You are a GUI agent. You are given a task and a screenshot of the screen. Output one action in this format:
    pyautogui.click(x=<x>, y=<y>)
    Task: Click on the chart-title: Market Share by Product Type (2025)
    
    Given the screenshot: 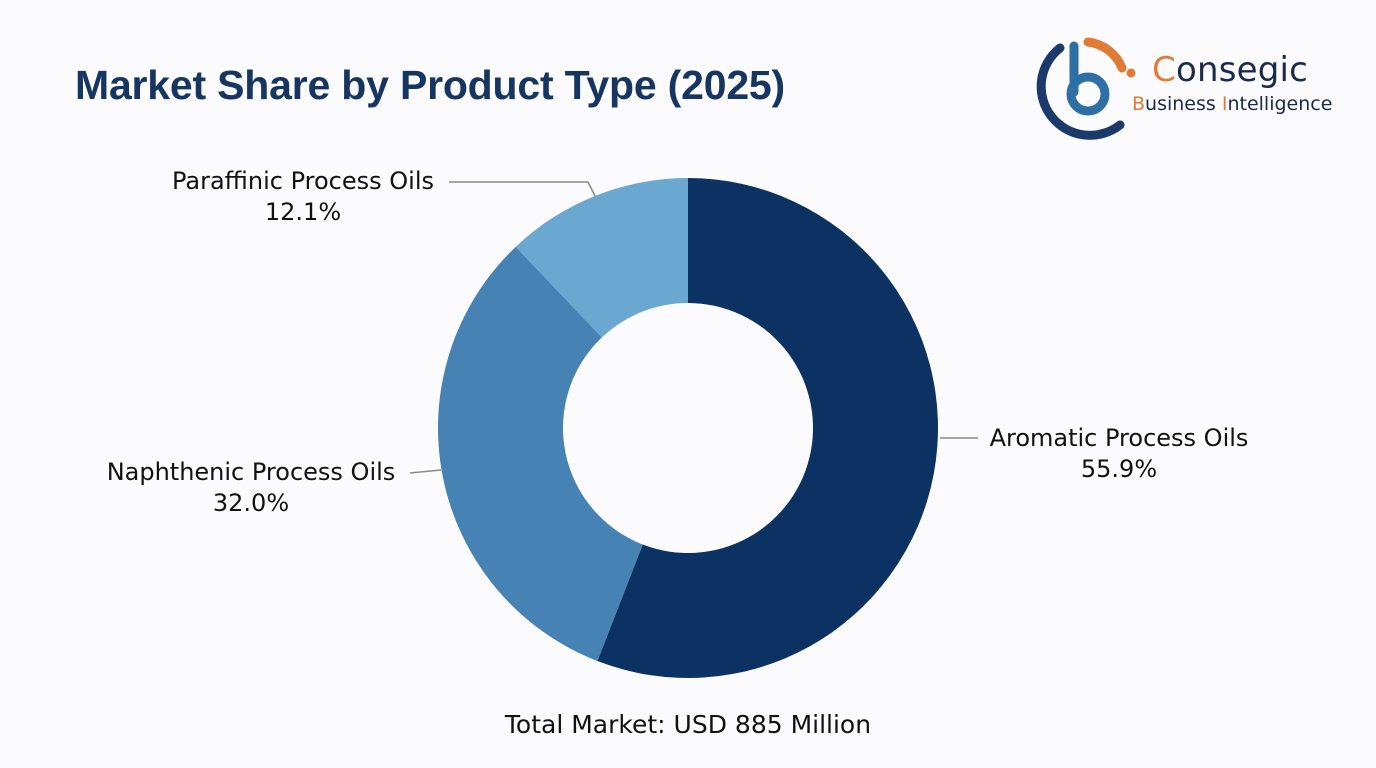 What is the action you would take?
    pyautogui.click(x=430, y=85)
    